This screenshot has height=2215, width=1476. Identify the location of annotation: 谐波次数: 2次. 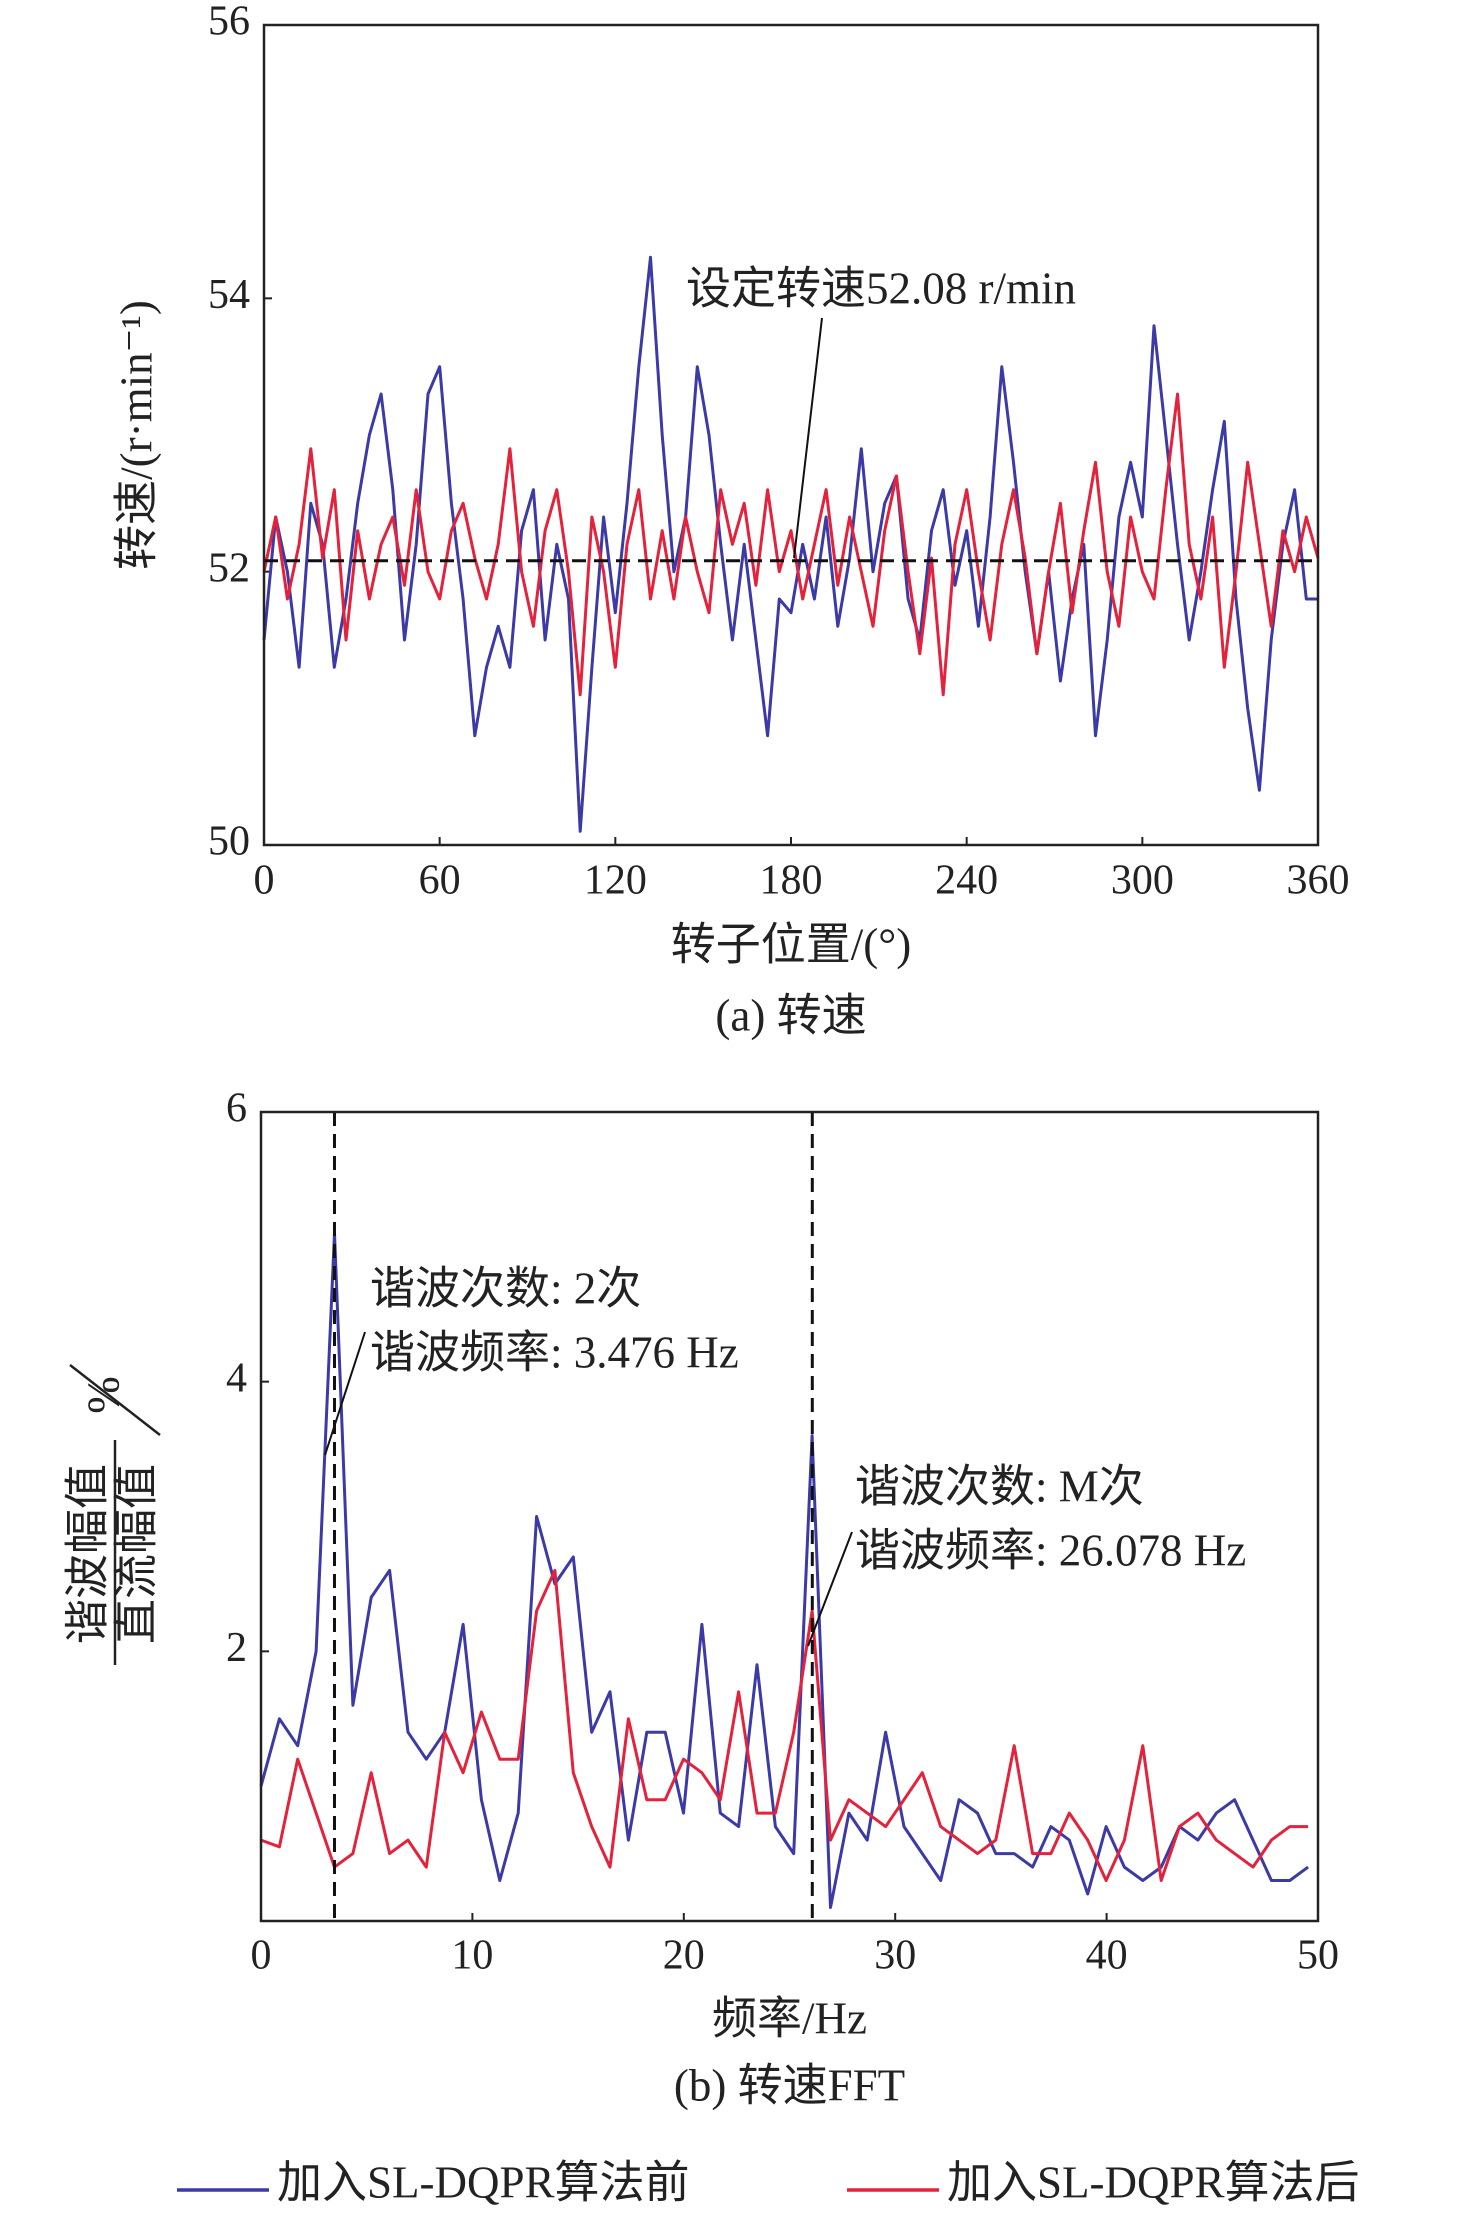
(505, 1288).